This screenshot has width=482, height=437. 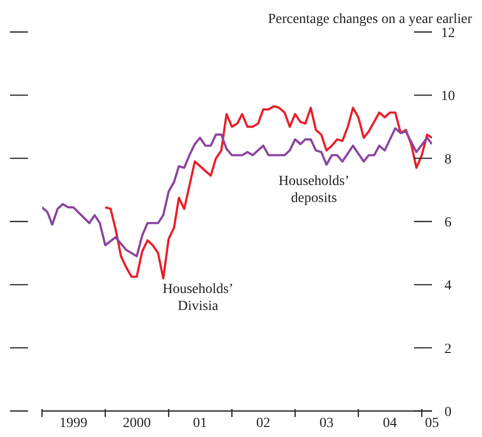 I want to click on x-tick-label: 2000, so click(x=136, y=423).